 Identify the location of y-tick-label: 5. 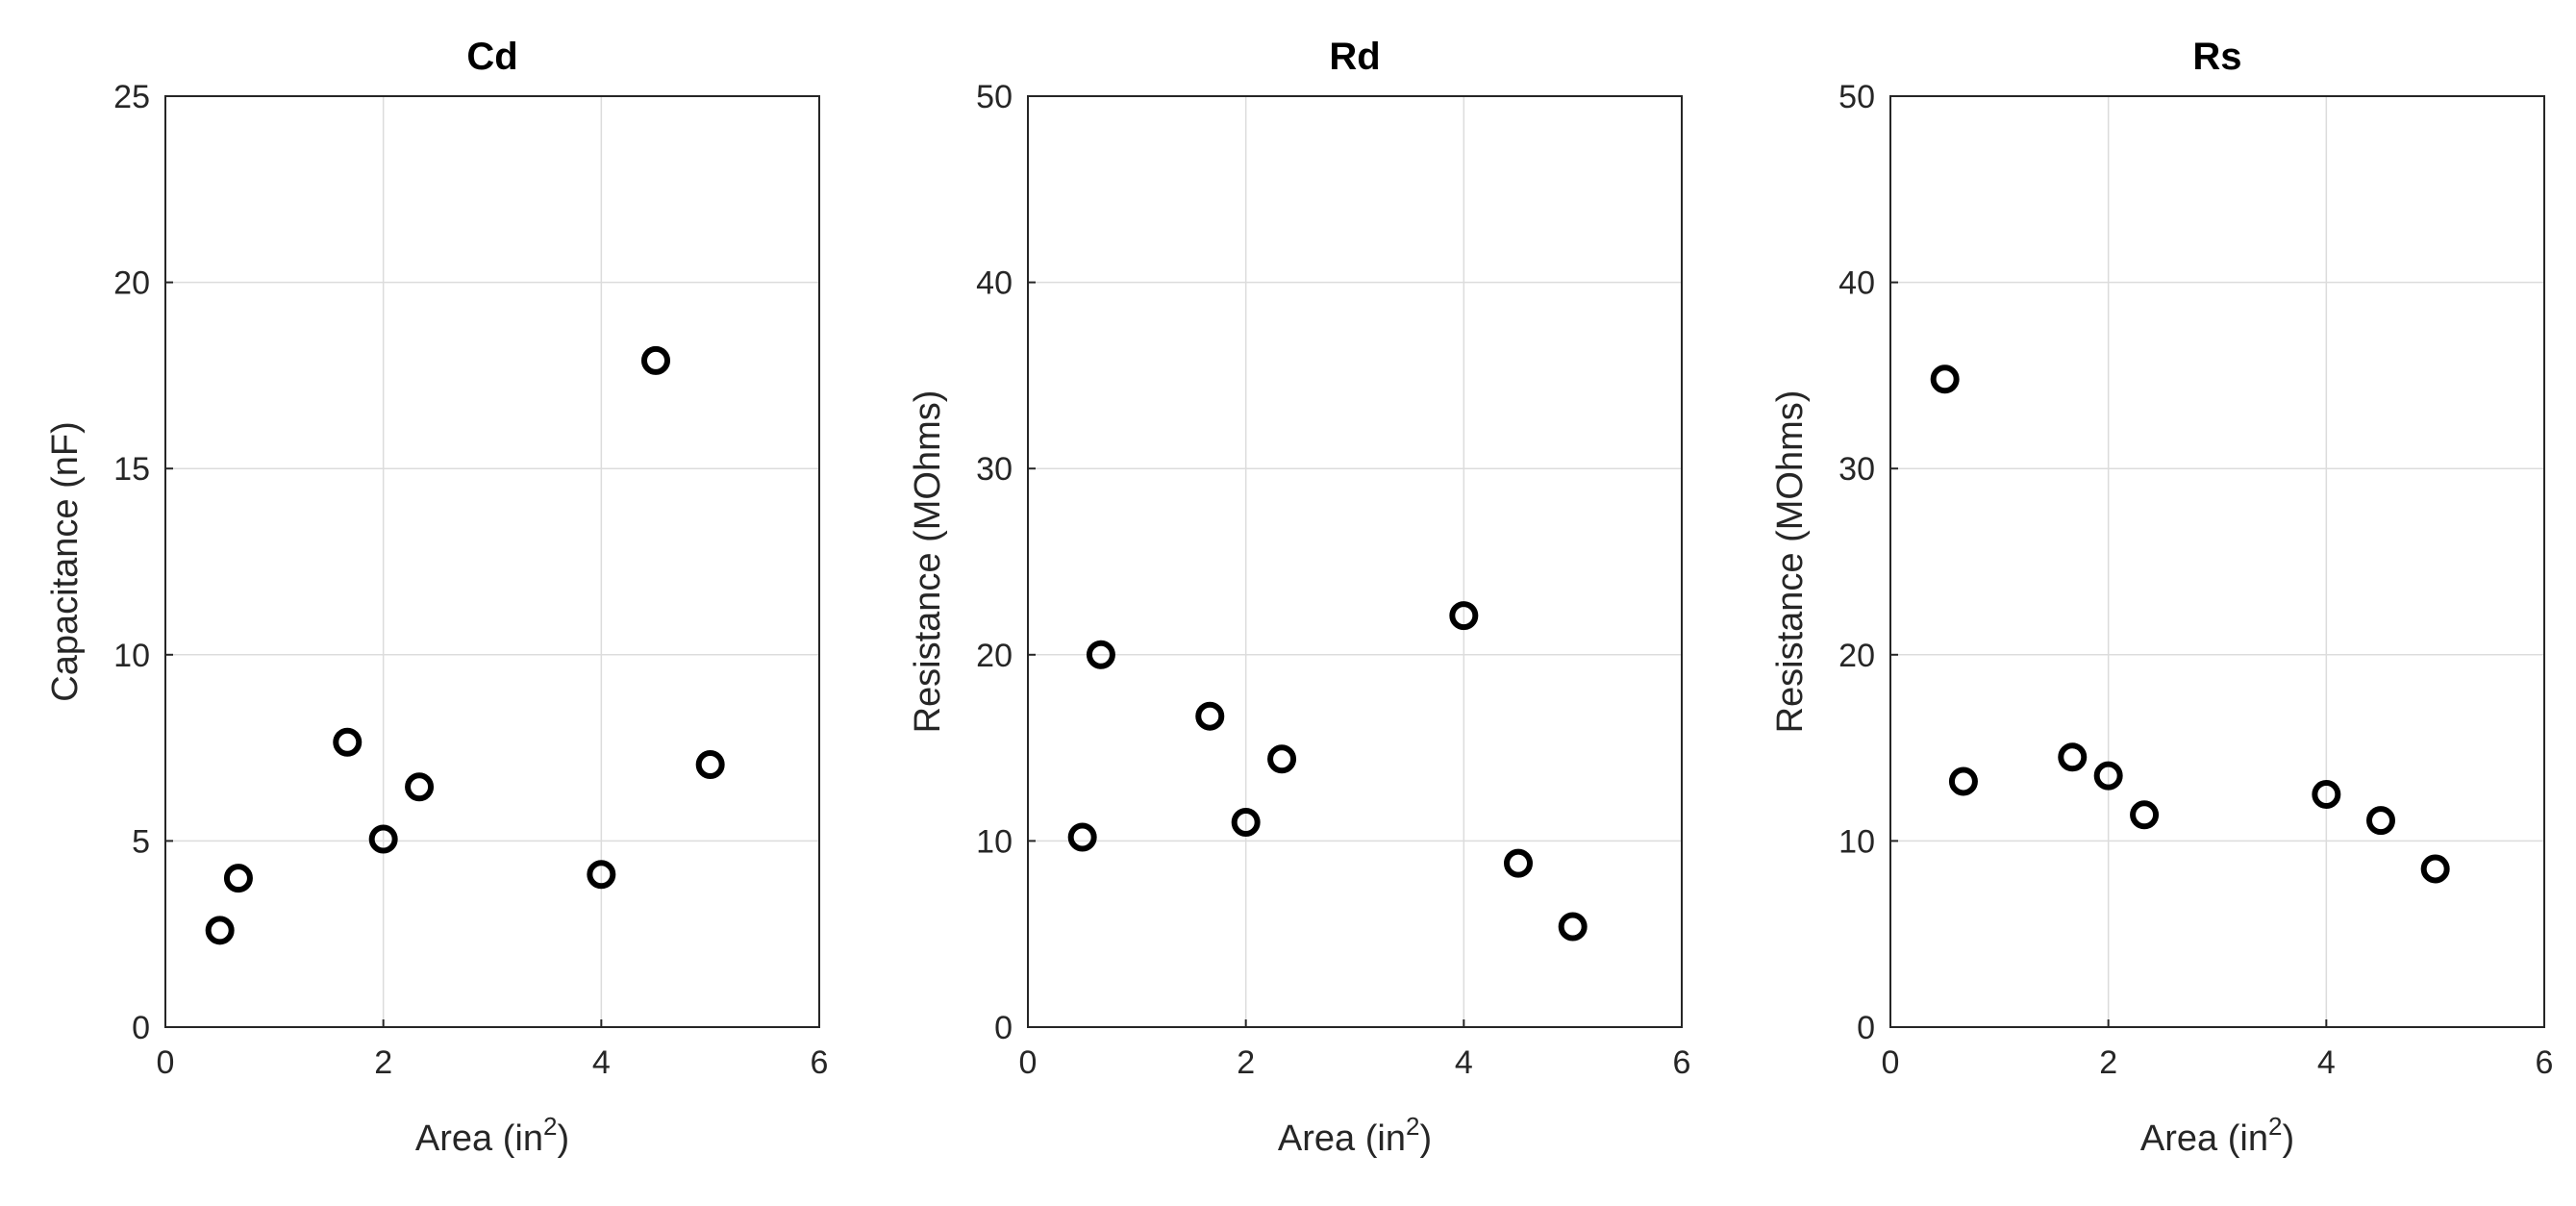
(141, 842).